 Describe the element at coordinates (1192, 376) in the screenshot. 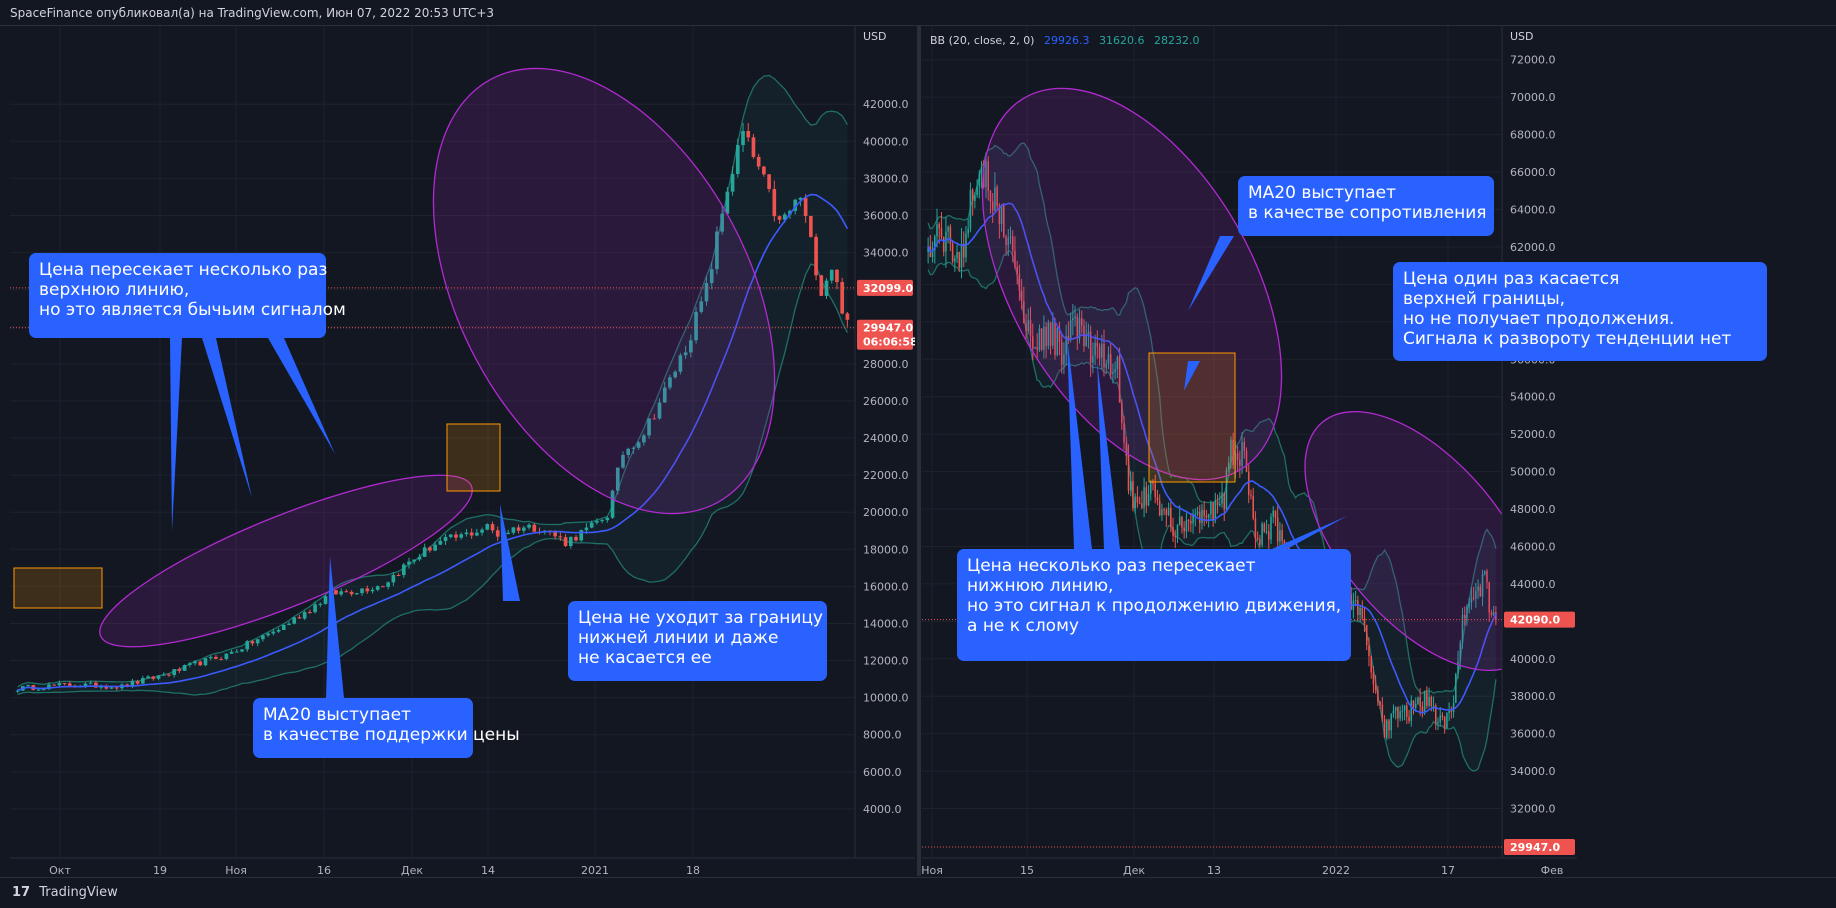

I see `callout-pointer` at that location.